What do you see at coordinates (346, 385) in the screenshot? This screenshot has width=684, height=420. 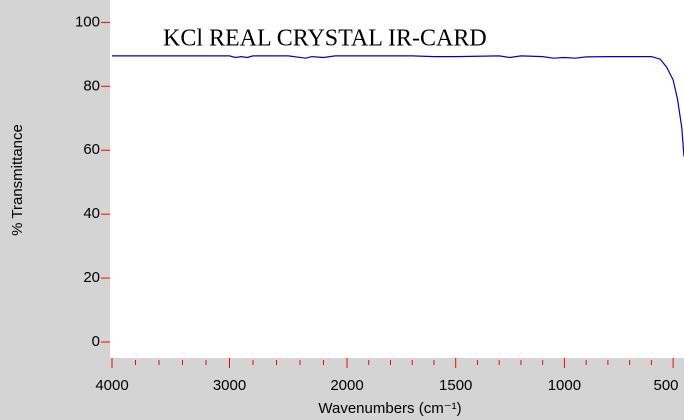 I see `x-tick-label: 2000` at bounding box center [346, 385].